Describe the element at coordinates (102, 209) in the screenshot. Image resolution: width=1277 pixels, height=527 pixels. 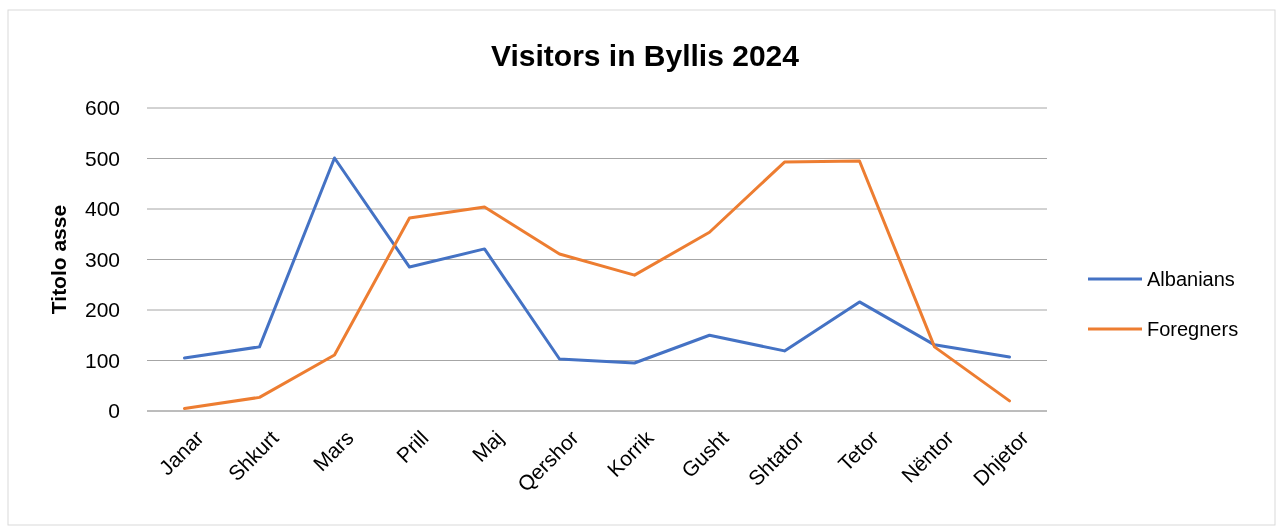
I see `y-tick-label: 400` at that location.